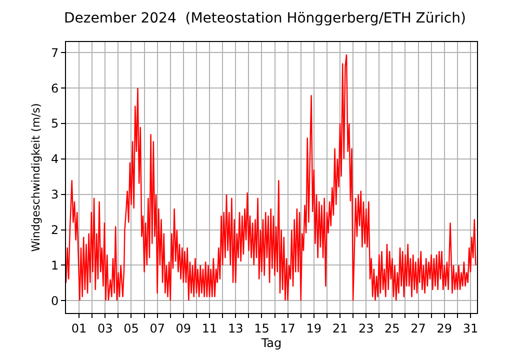 This screenshot has height=350, width=530. I want to click on y-tick-label: 7, so click(54, 53).